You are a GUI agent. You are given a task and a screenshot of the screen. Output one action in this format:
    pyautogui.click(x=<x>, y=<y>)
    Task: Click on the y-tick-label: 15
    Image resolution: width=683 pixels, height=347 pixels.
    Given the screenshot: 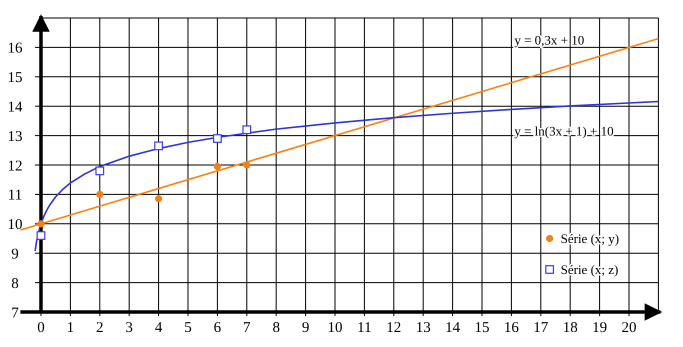 What is the action you would take?
    pyautogui.click(x=14, y=78)
    